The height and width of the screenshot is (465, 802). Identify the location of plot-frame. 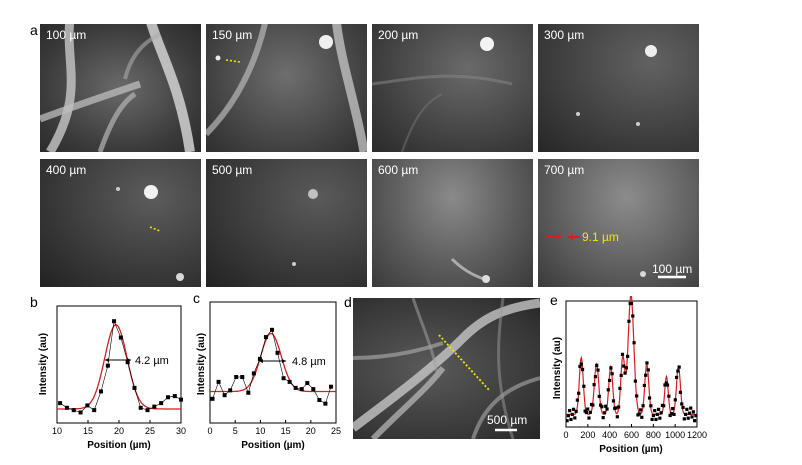
(273, 362).